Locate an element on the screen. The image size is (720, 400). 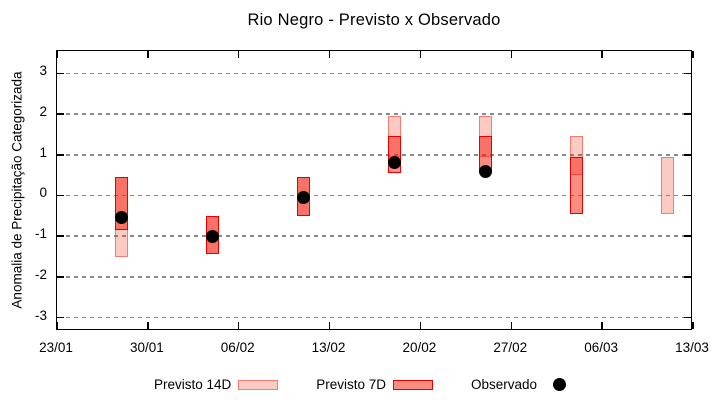
legend-label-observado: Observado is located at coordinates (504, 384).